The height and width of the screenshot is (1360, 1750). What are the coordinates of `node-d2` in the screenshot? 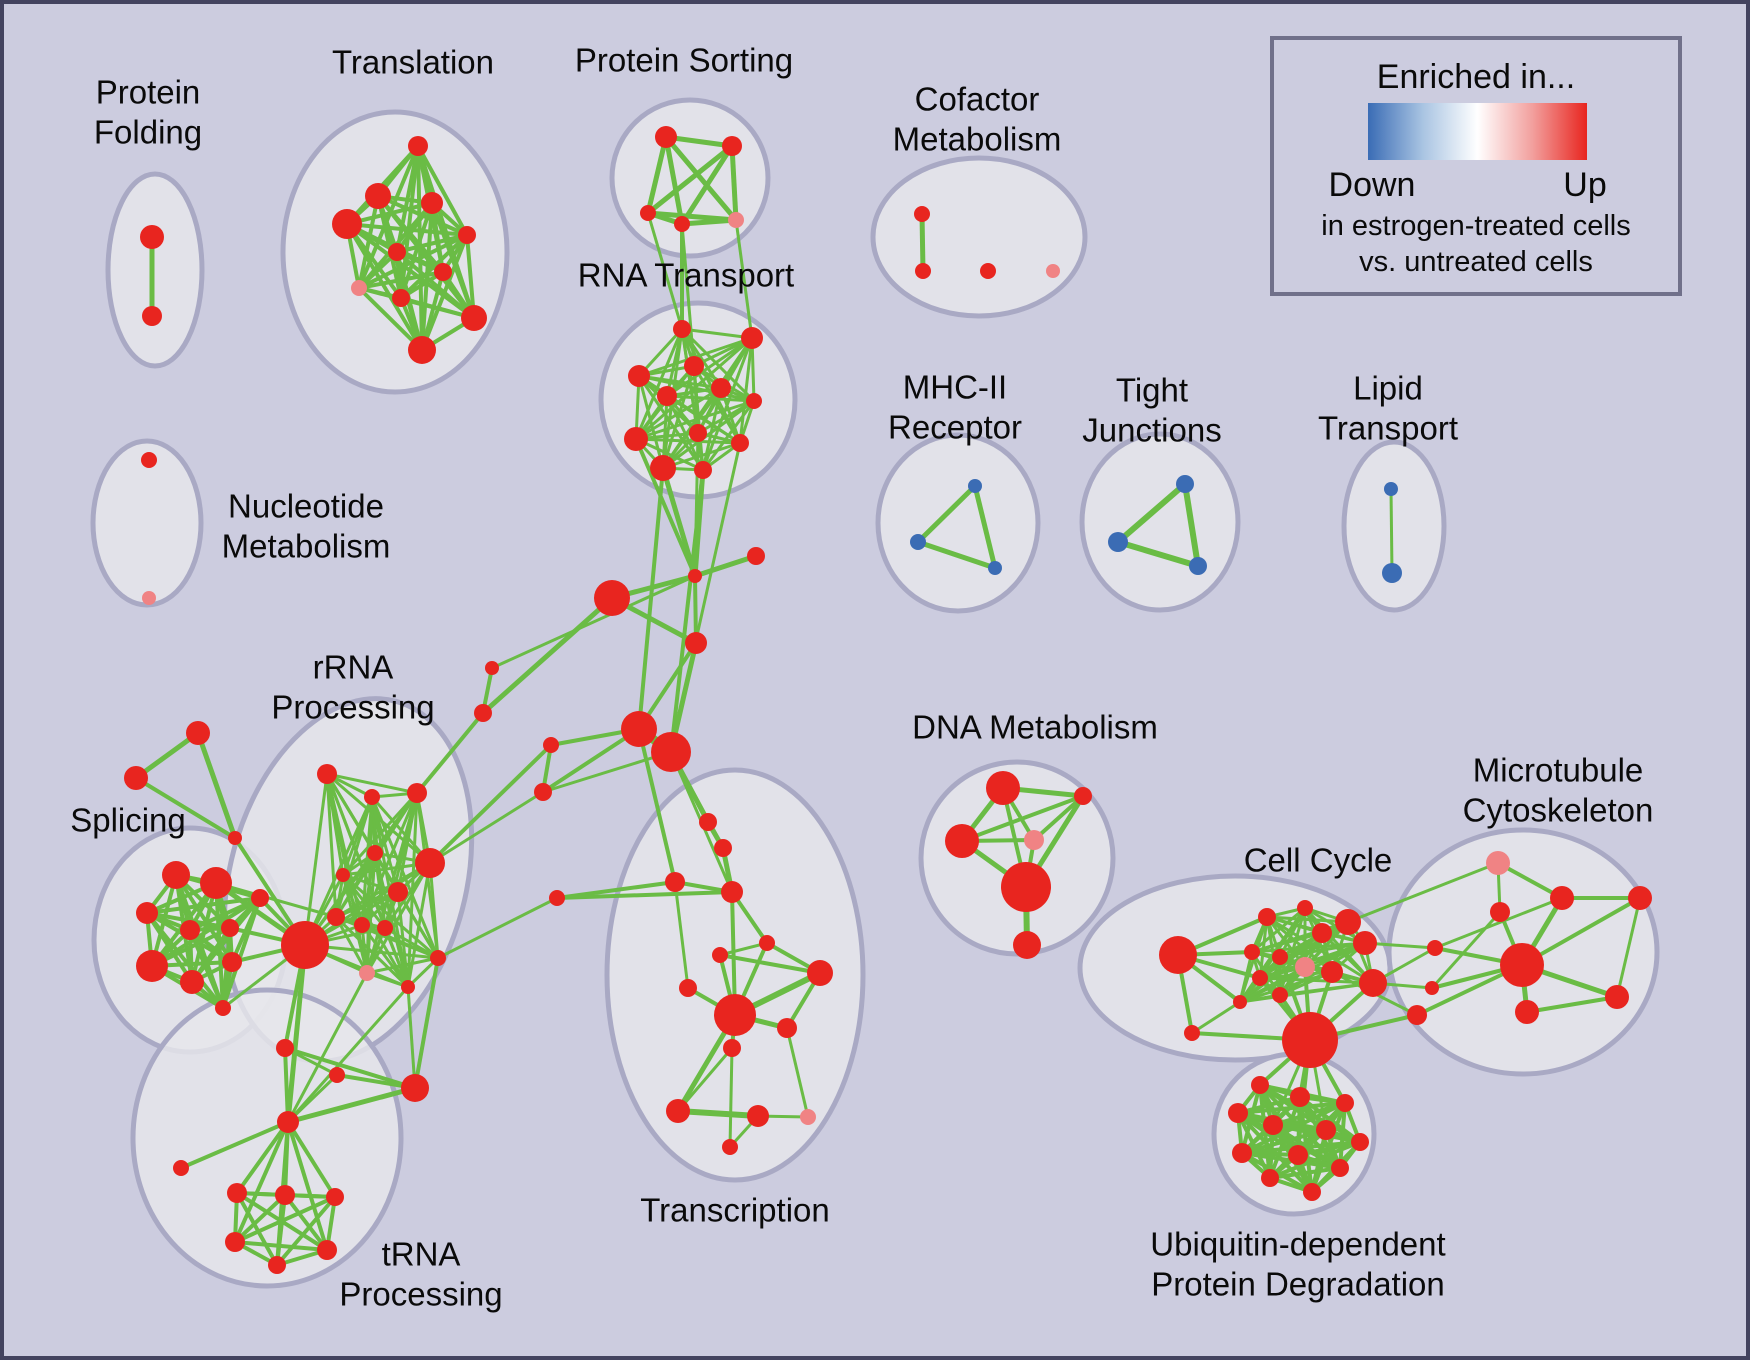 It's located at (1083, 796).